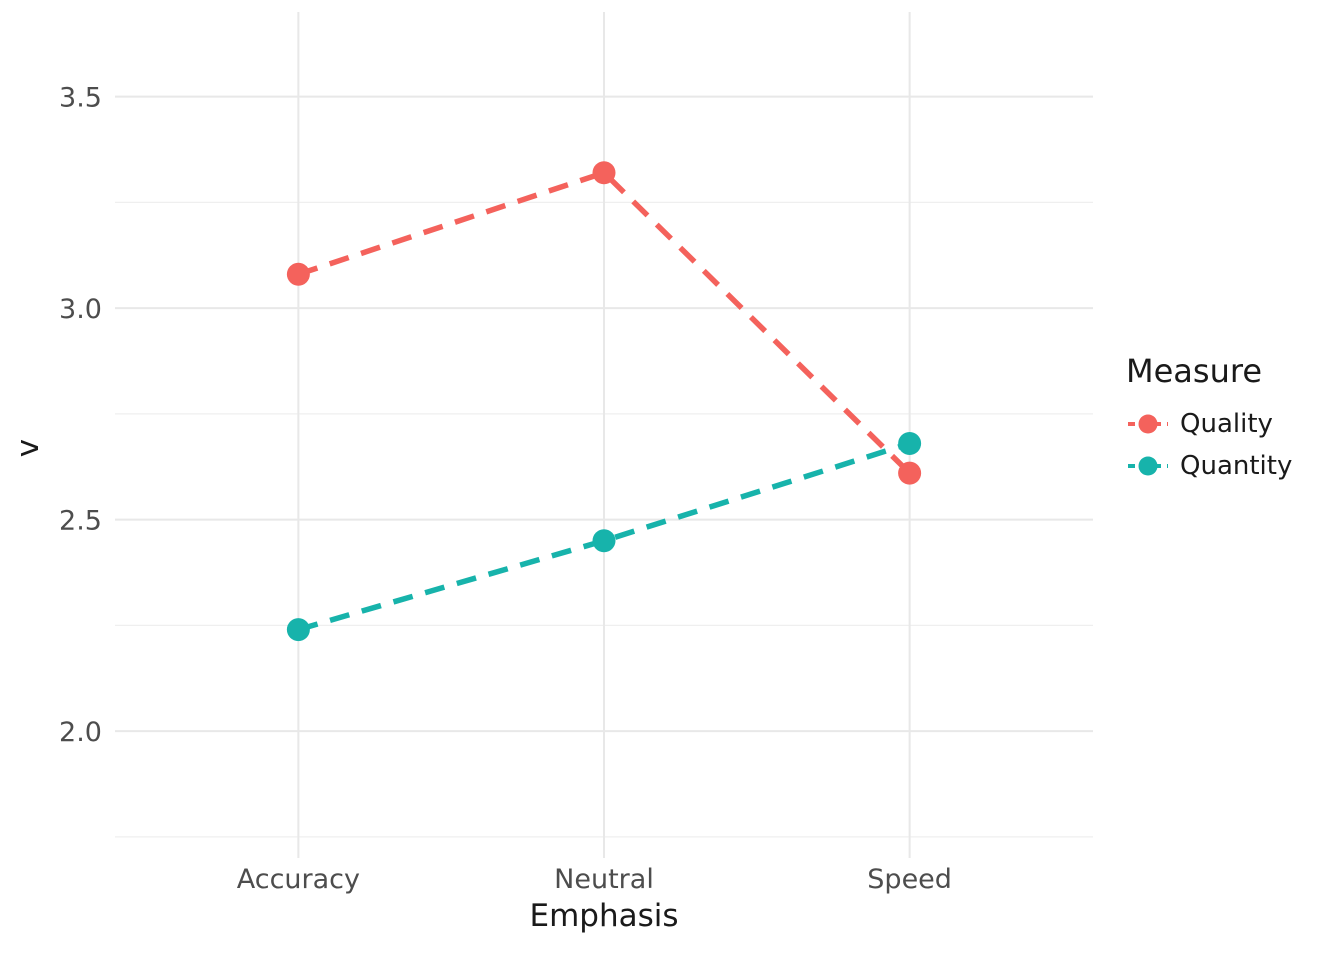  What do you see at coordinates (80, 521) in the screenshot?
I see `y-tick-label: 2.5` at bounding box center [80, 521].